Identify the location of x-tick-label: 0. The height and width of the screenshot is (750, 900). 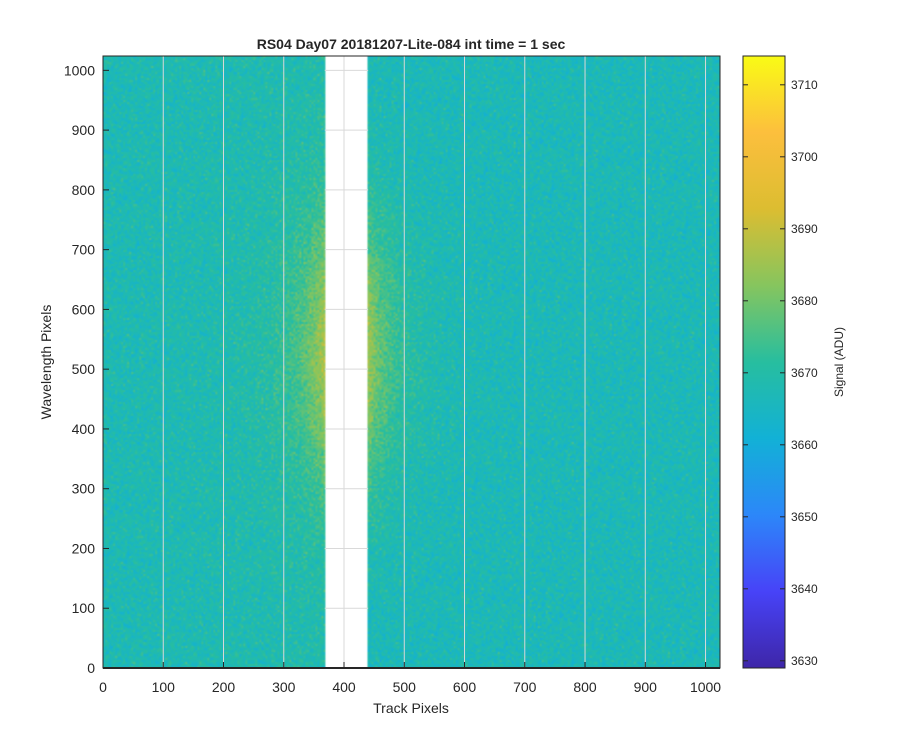
(103, 687).